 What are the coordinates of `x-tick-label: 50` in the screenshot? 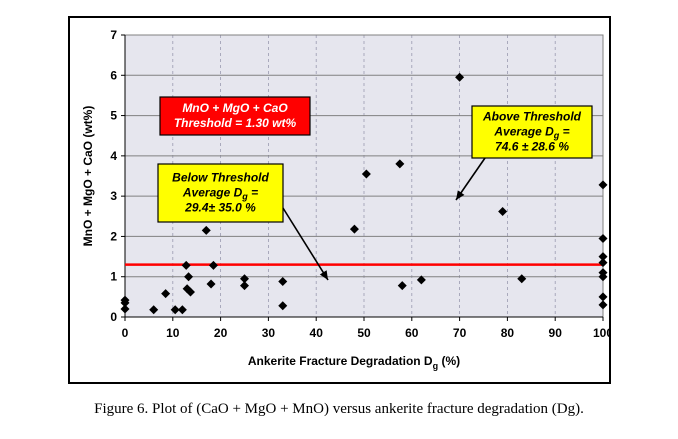 It's located at (364, 333).